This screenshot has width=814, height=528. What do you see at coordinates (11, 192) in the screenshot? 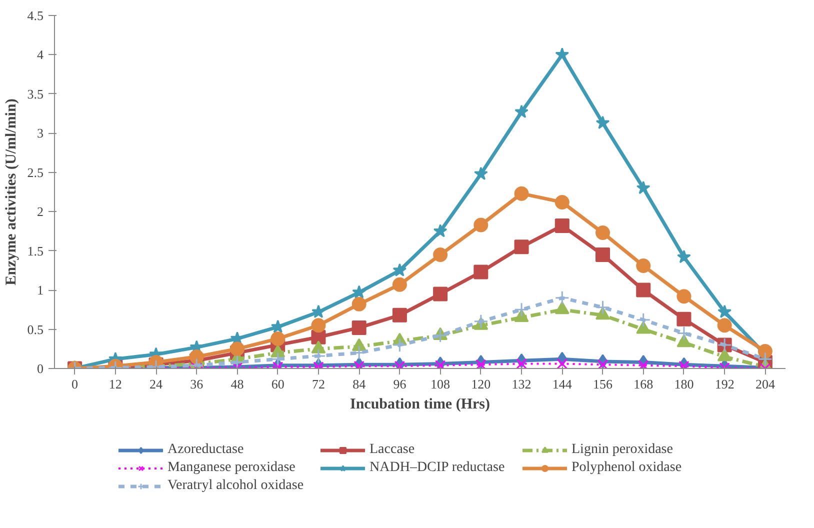
I see `y-axis-title: Enzyme activities (U/ml/min)` at bounding box center [11, 192].